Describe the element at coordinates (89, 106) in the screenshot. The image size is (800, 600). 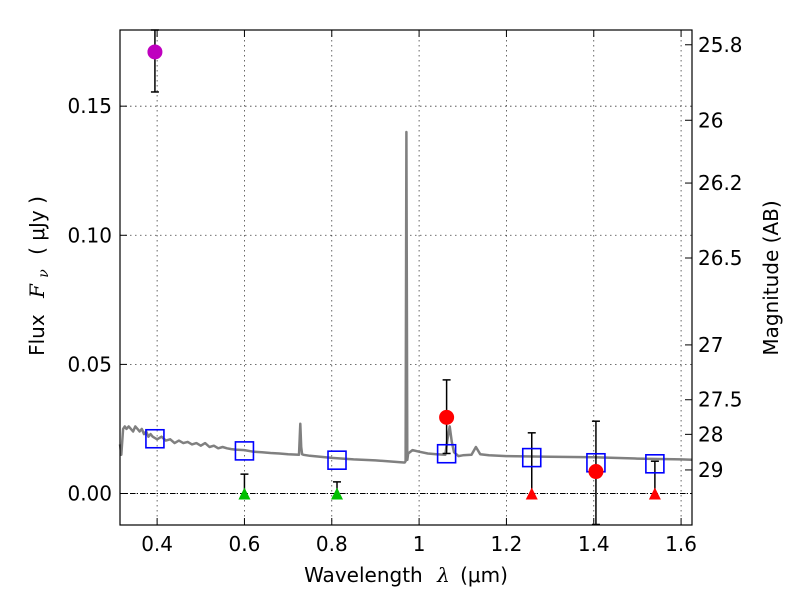
I see `y-tick-label: 0.15` at that location.